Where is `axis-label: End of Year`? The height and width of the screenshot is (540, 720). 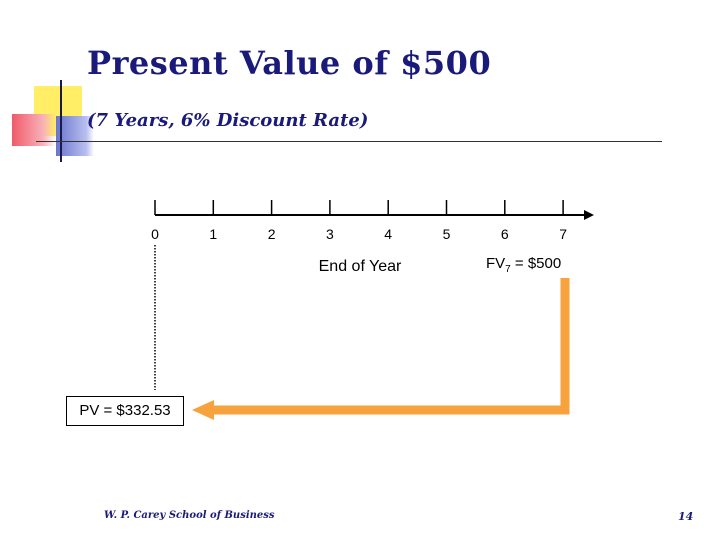 axis-label: End of Year is located at coordinates (360, 266).